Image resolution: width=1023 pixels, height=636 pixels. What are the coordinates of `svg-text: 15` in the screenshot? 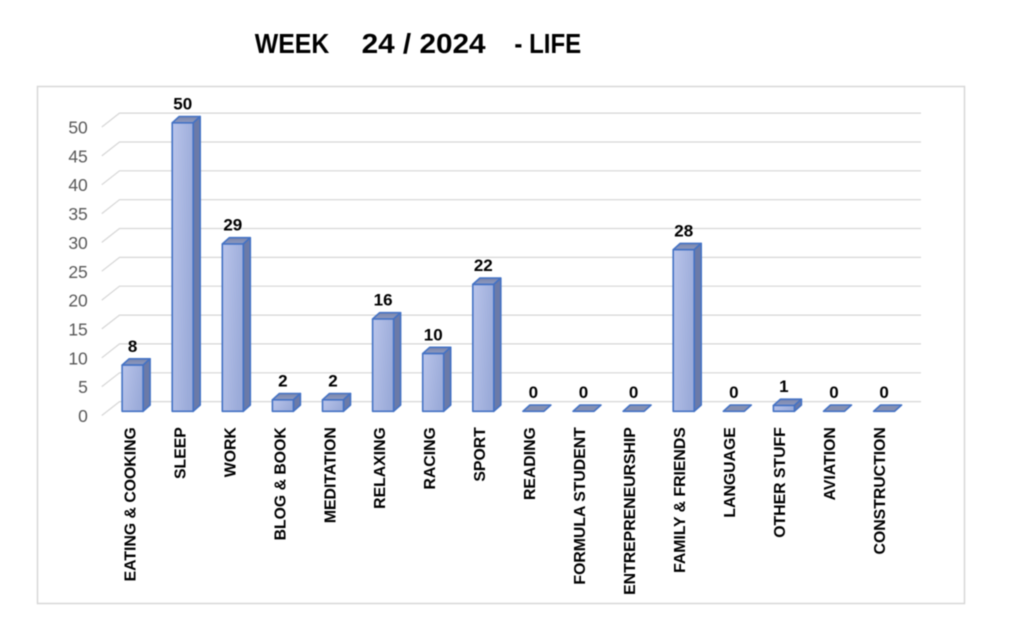 It's located at (77, 329).